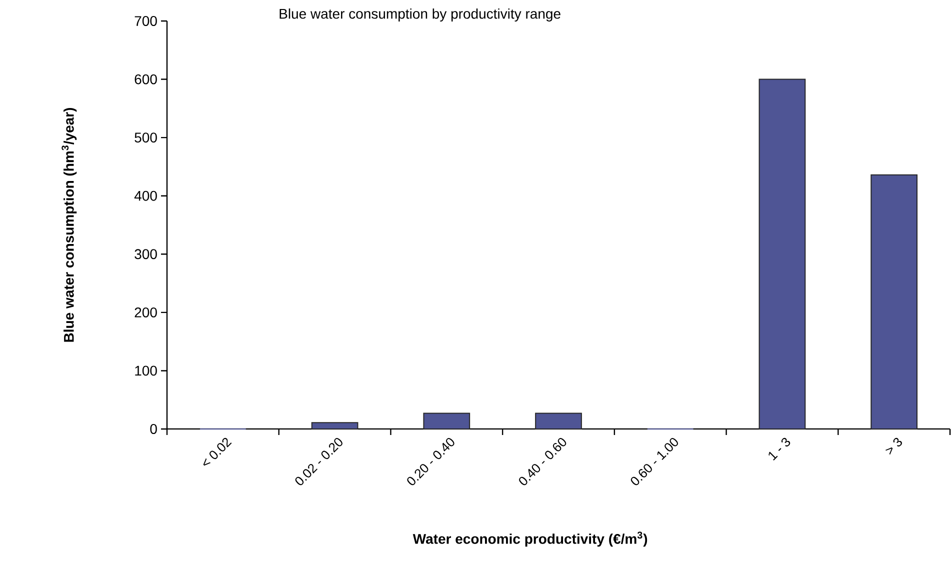  Describe the element at coordinates (420, 15) in the screenshot. I see `chart-title: Blue water consumption by productivity range` at that location.